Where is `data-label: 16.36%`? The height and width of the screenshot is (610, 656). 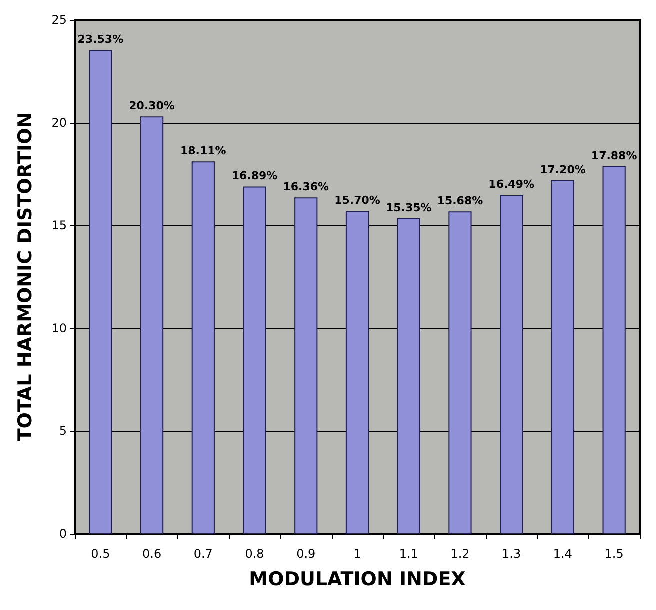 data-label: 16.36% is located at coordinates (306, 187).